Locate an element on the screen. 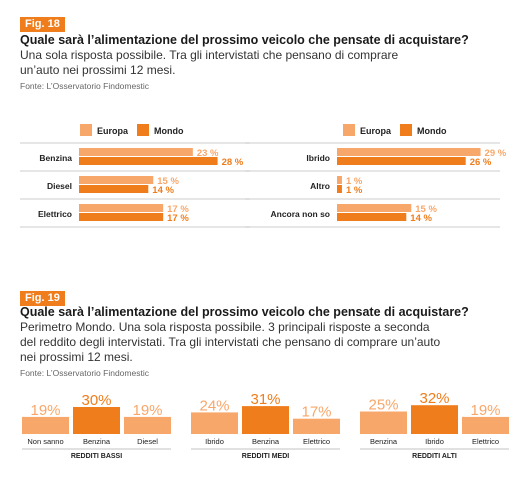 The height and width of the screenshot is (487, 520). value-label: 32% is located at coordinates (434, 398).